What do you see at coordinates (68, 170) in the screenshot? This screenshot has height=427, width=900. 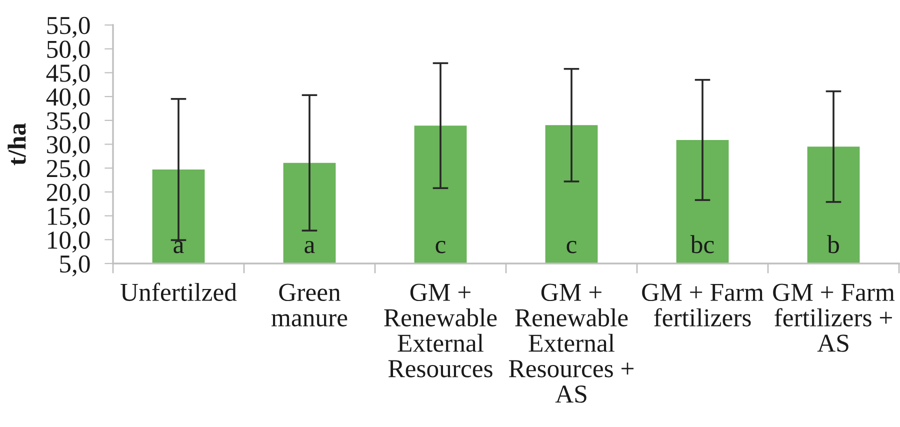 I see `y-tick-label: 25,0` at bounding box center [68, 170].